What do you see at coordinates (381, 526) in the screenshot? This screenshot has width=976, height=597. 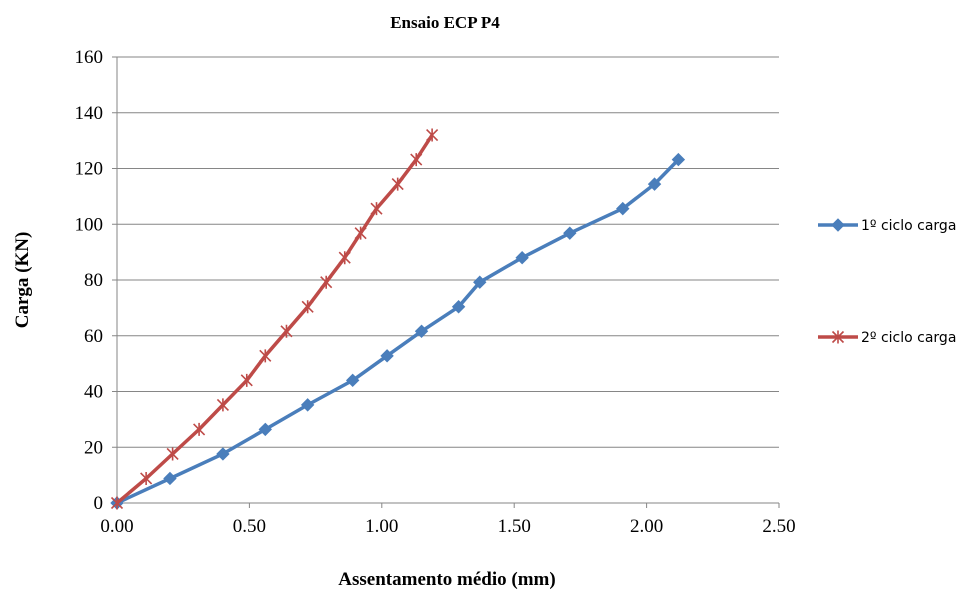 I see `x-tick-label: 1.00` at bounding box center [381, 526].